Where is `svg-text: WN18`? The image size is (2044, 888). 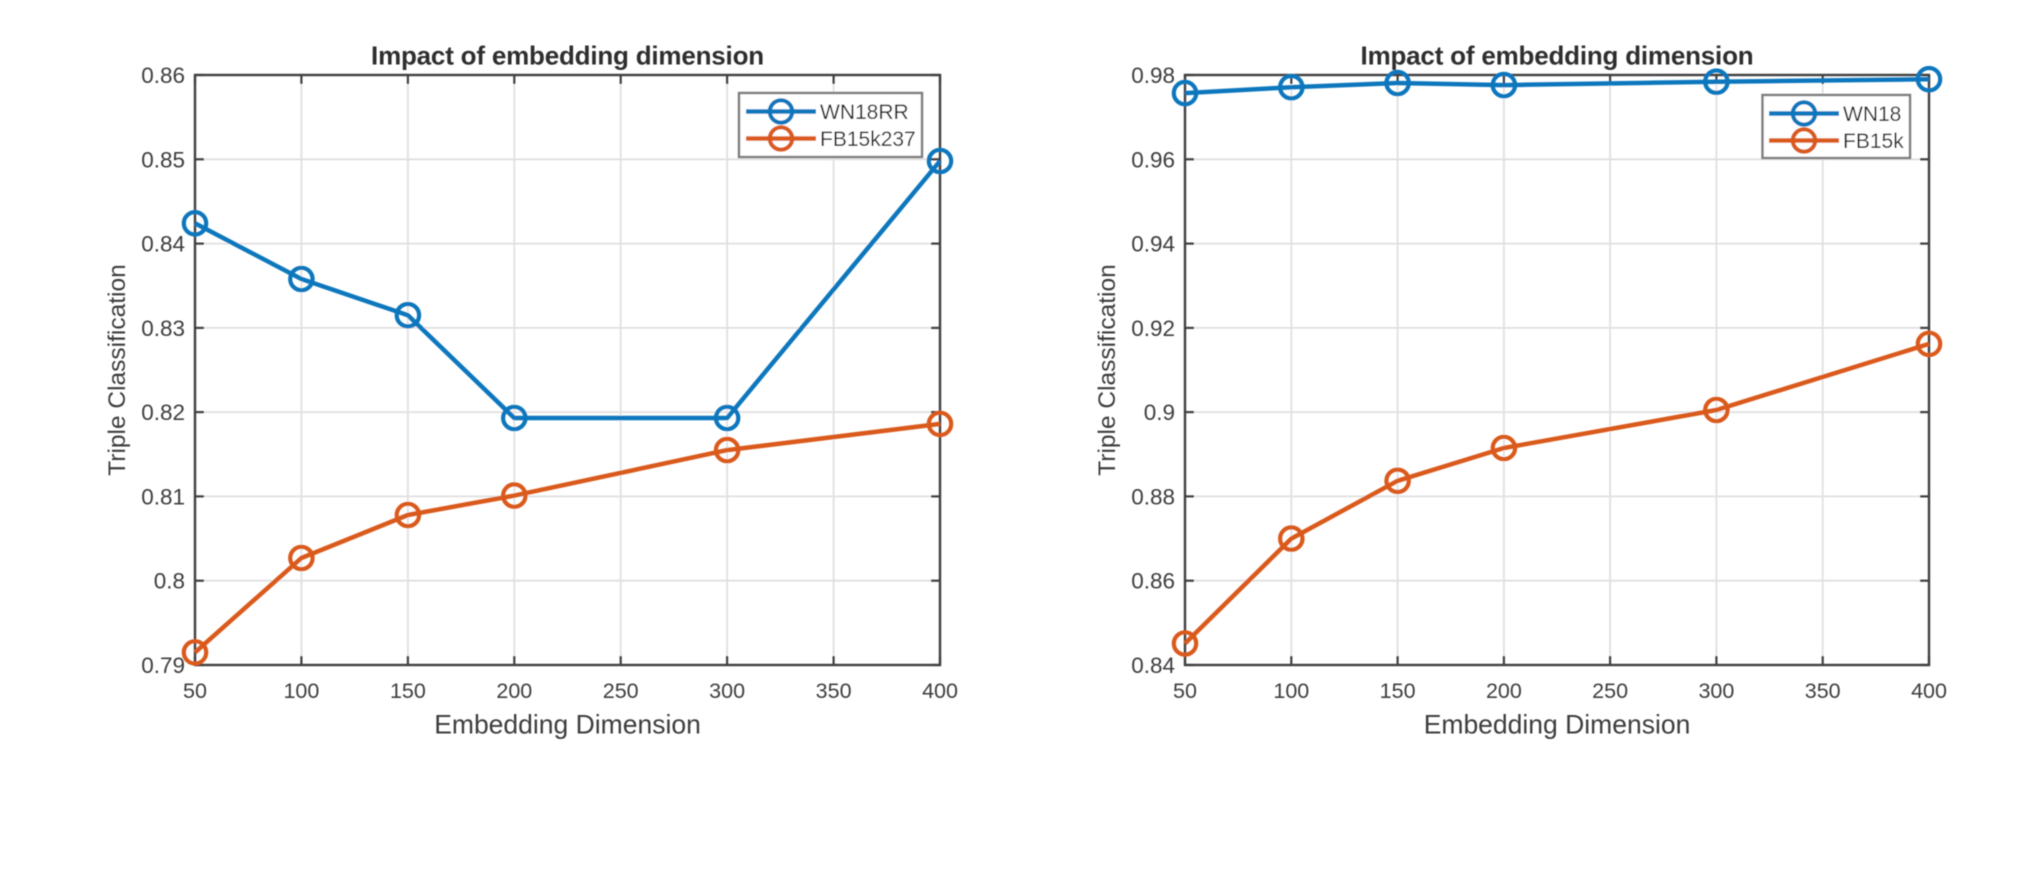
svg-text: WN18 is located at coordinates (1872, 114).